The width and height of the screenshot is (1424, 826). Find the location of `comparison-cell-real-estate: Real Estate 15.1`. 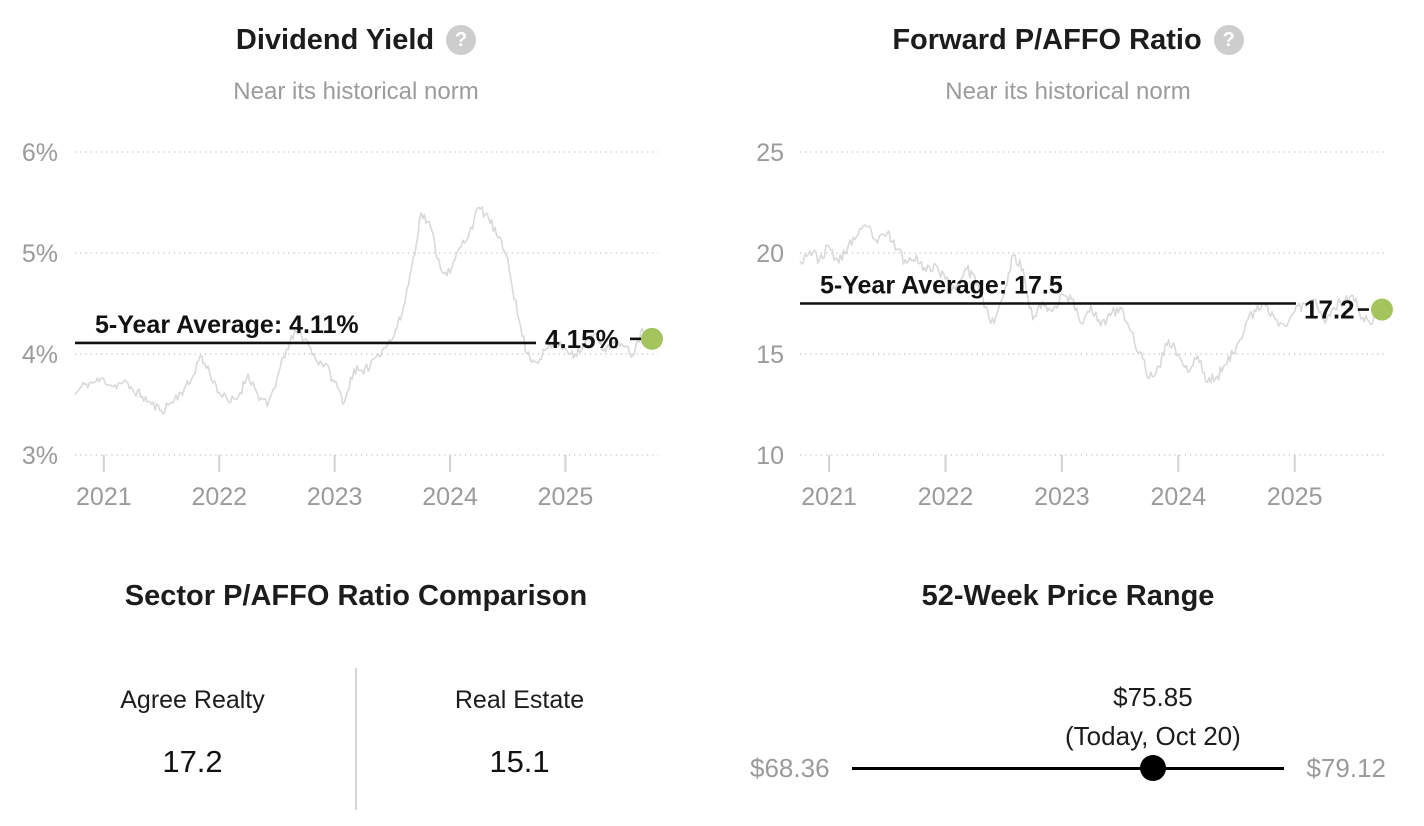

comparison-cell-real-estate: Real Estate 15.1 is located at coordinates (519, 739).